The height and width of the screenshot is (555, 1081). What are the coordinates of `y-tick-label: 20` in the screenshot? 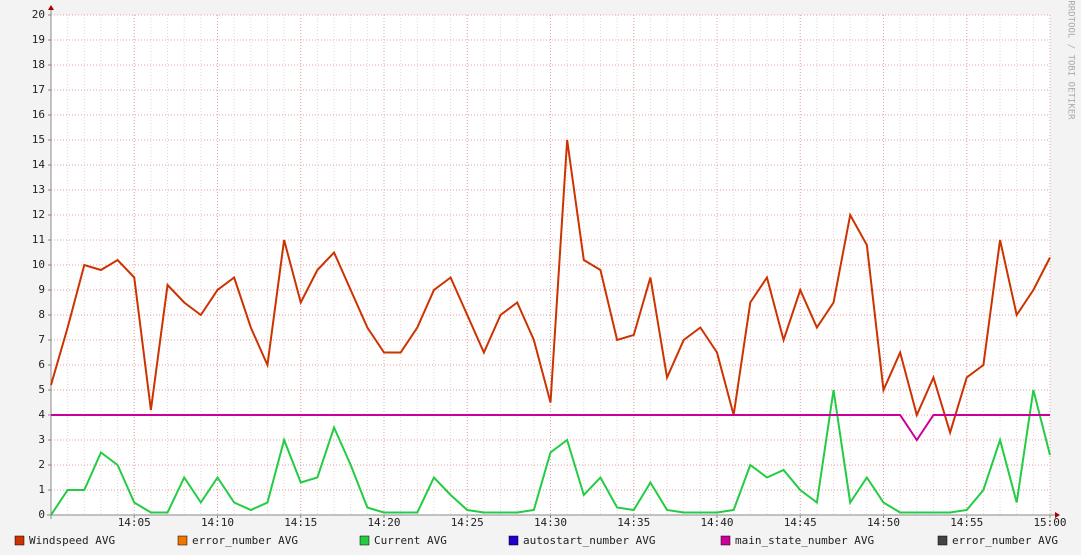 It's located at (38, 14).